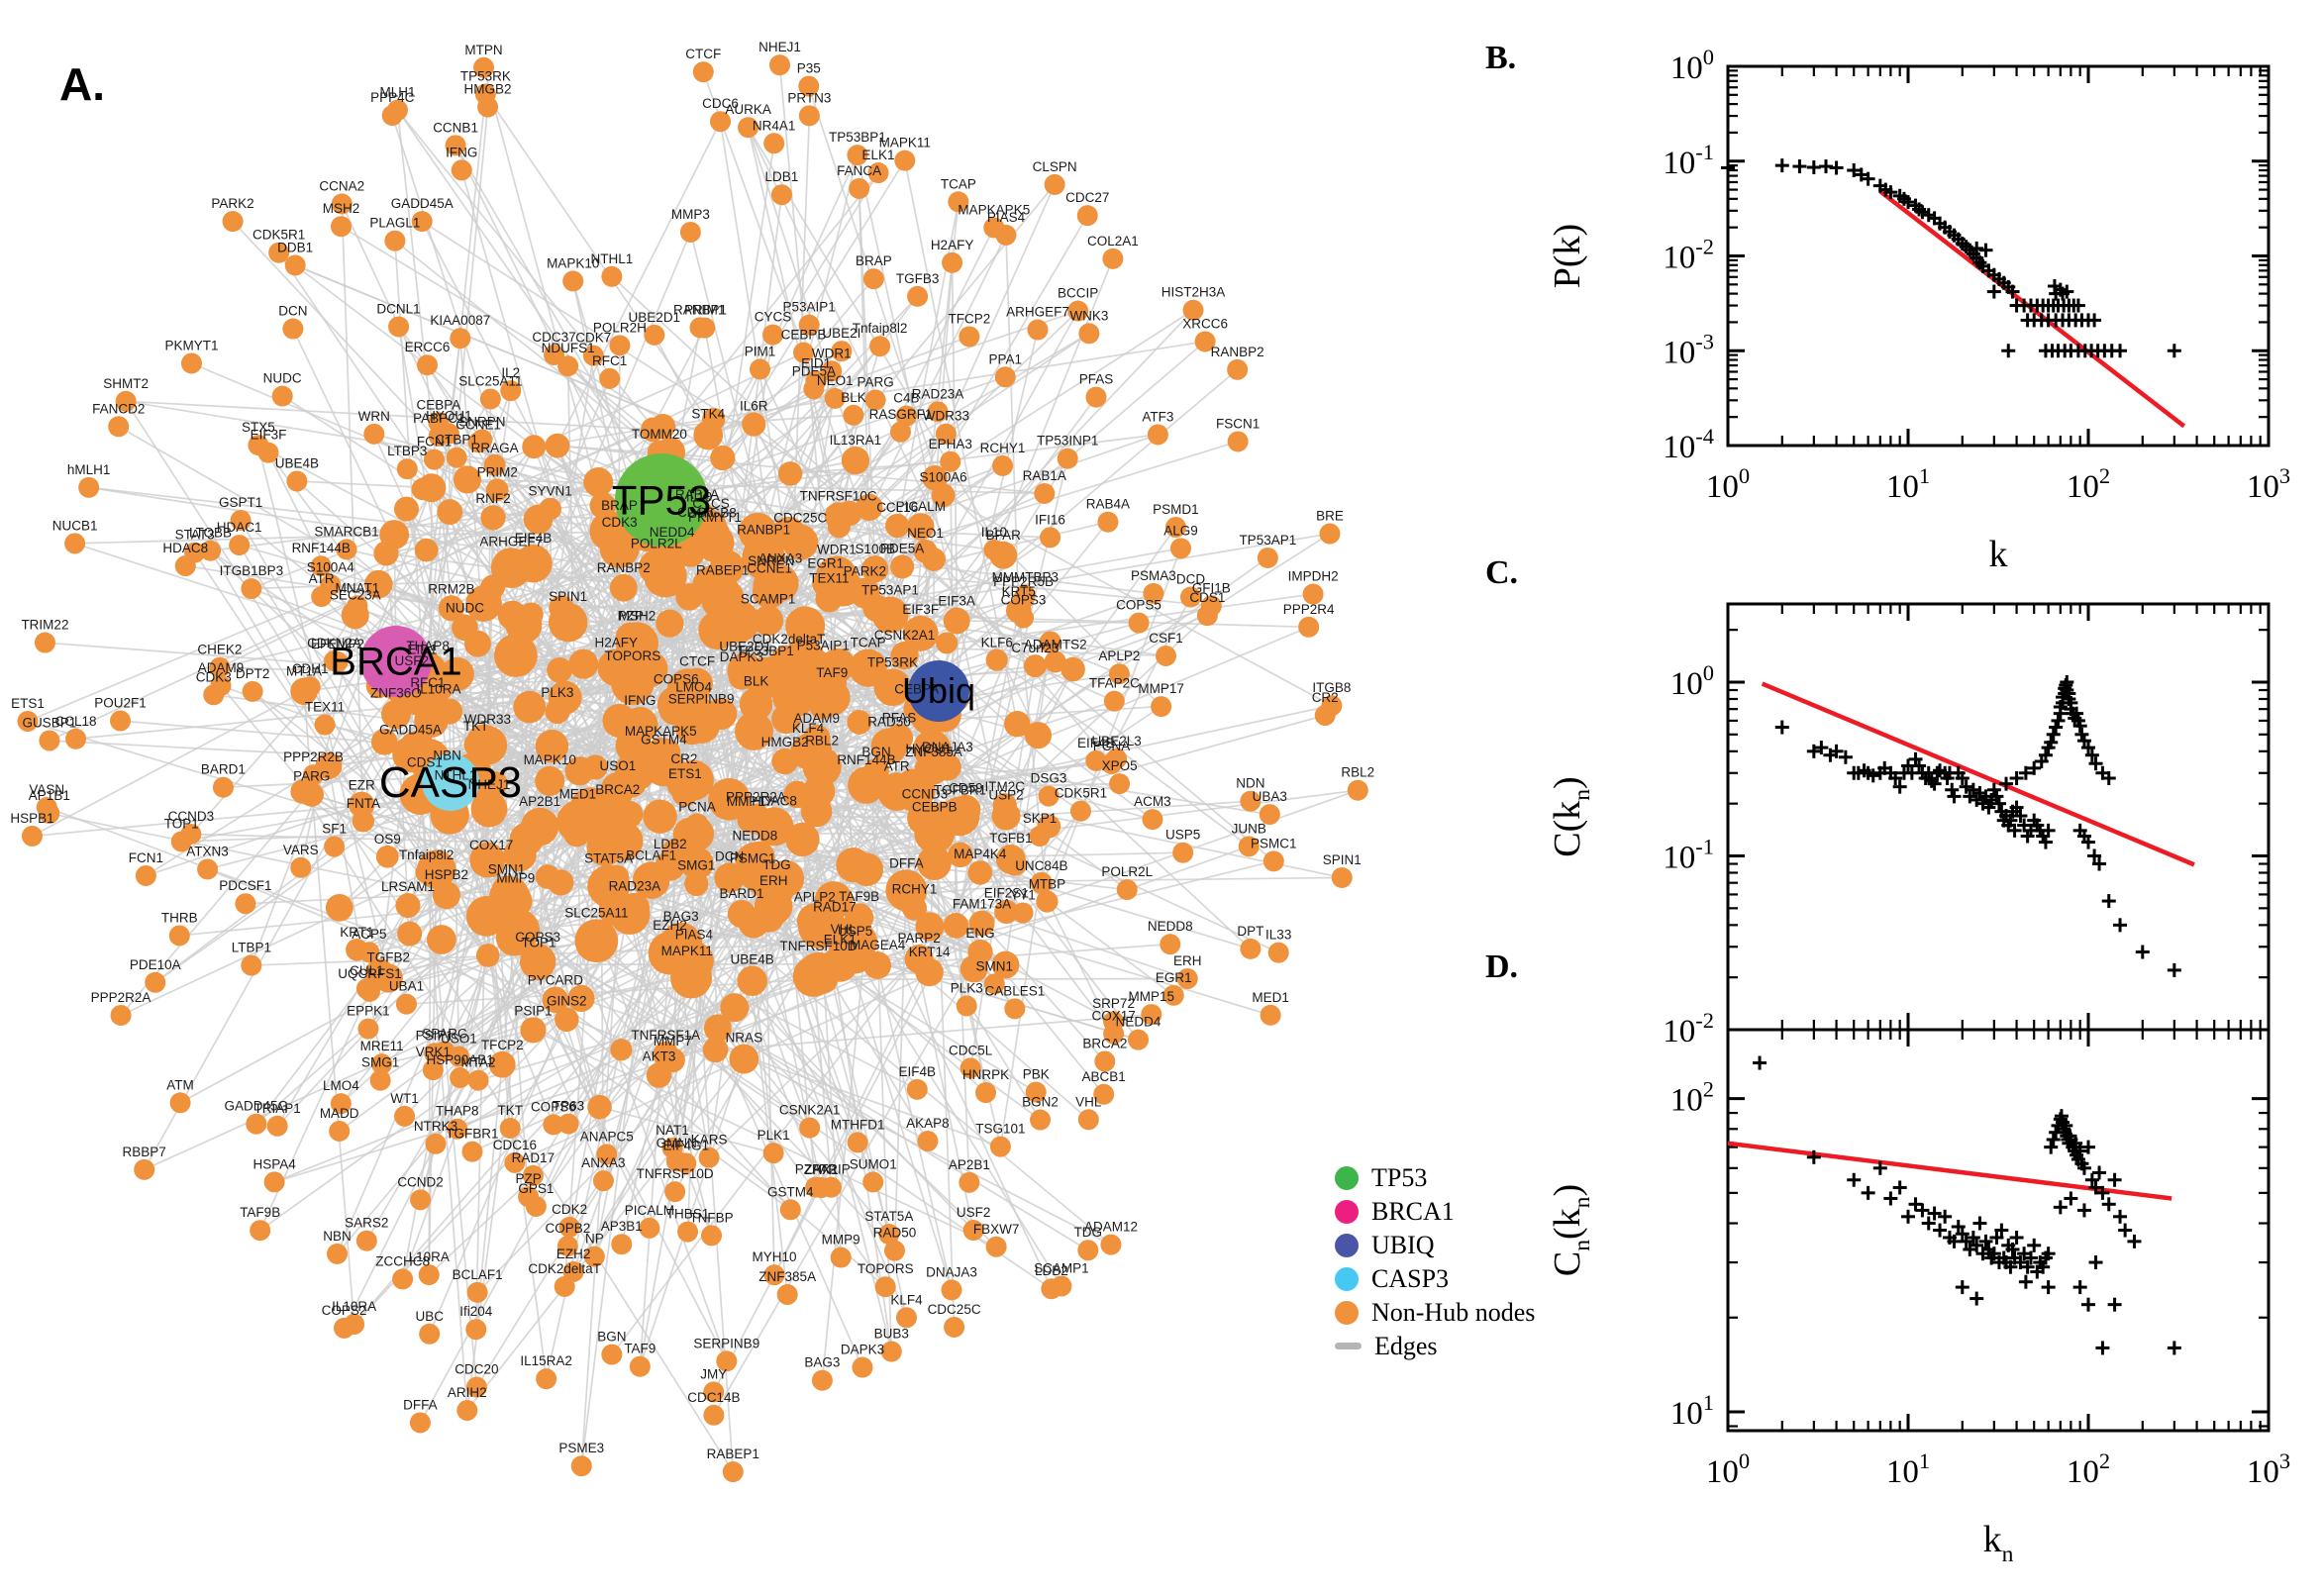  What do you see at coordinates (755, 836) in the screenshot?
I see `node-label: NEDD8` at bounding box center [755, 836].